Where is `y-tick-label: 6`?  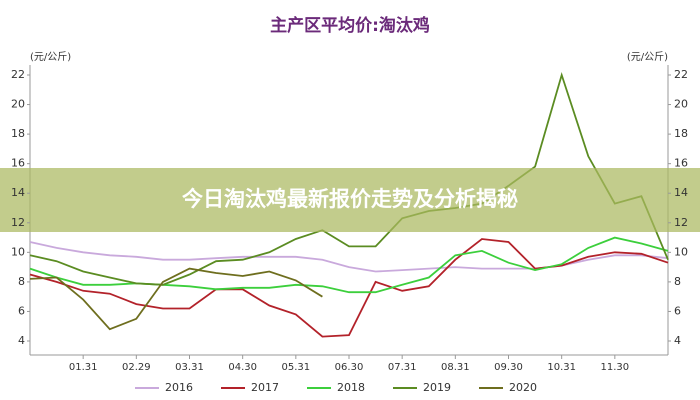 y-tick-label: 6 is located at coordinates (21, 310).